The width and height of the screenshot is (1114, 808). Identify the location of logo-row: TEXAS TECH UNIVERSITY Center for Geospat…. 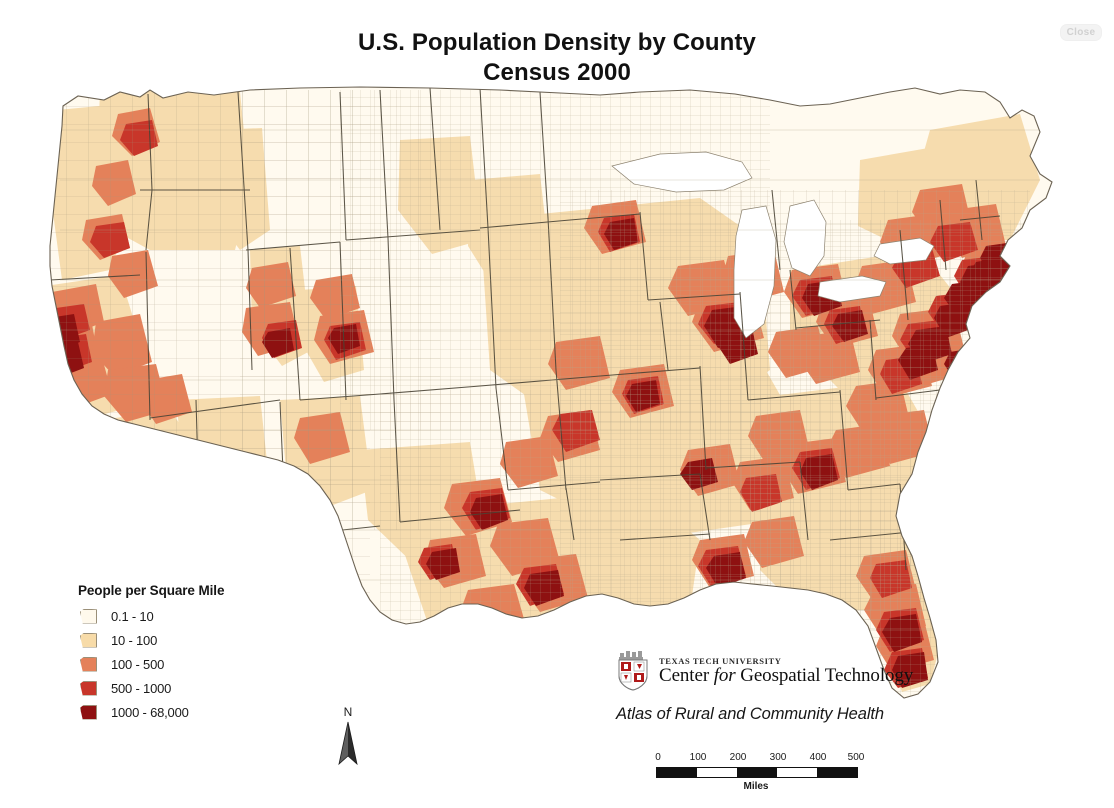
(816, 671).